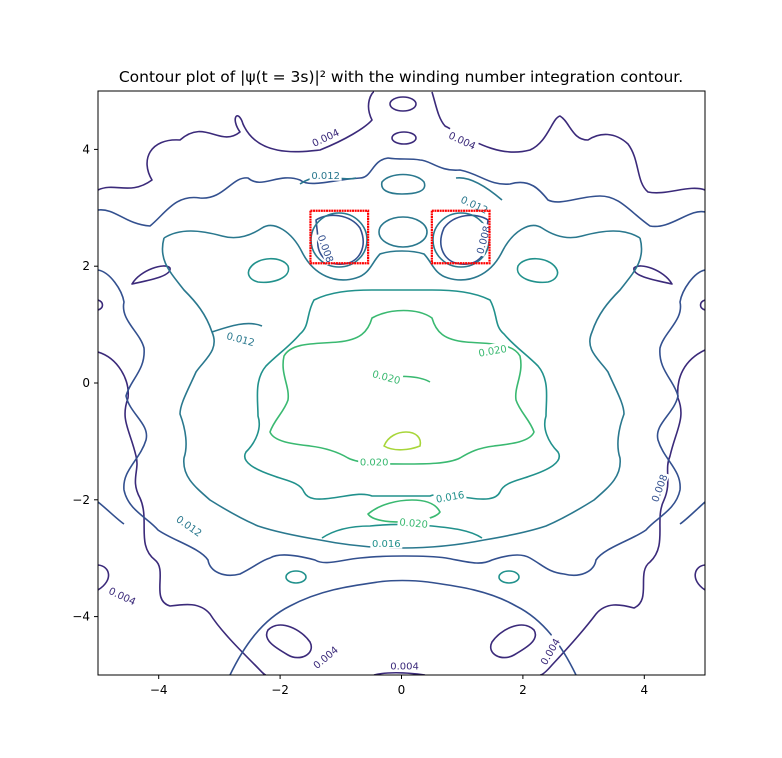  I want to click on y-tick-label: −4, so click(81, 617).